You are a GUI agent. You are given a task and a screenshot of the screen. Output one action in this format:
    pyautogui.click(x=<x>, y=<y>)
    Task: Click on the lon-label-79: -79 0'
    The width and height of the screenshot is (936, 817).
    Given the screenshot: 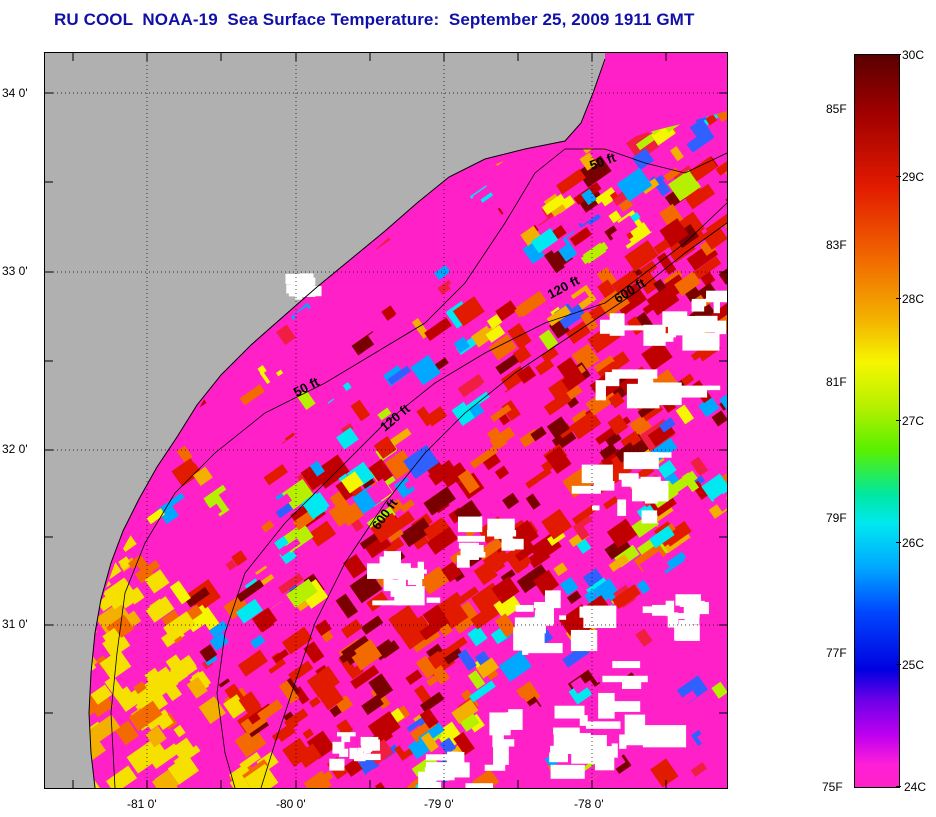 What is the action you would take?
    pyautogui.click(x=439, y=804)
    